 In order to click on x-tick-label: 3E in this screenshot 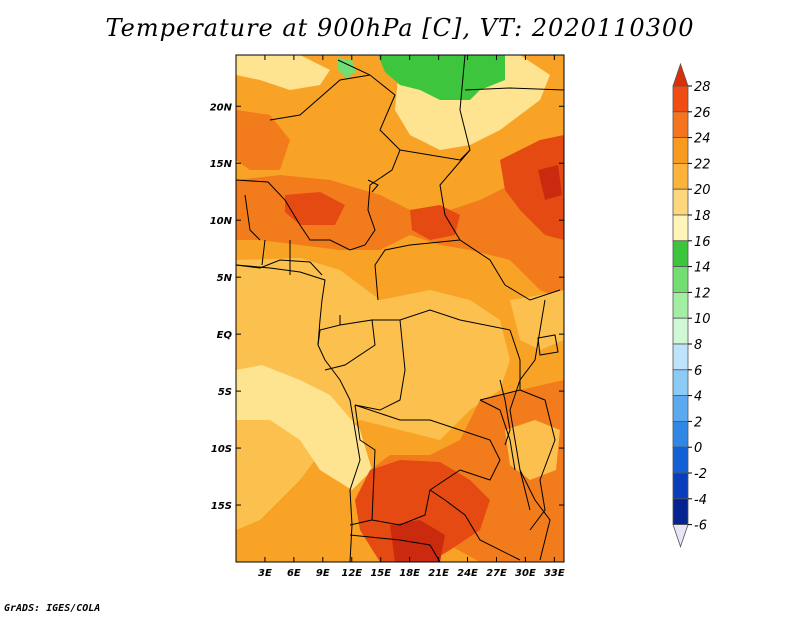, I will do `click(265, 573)`.